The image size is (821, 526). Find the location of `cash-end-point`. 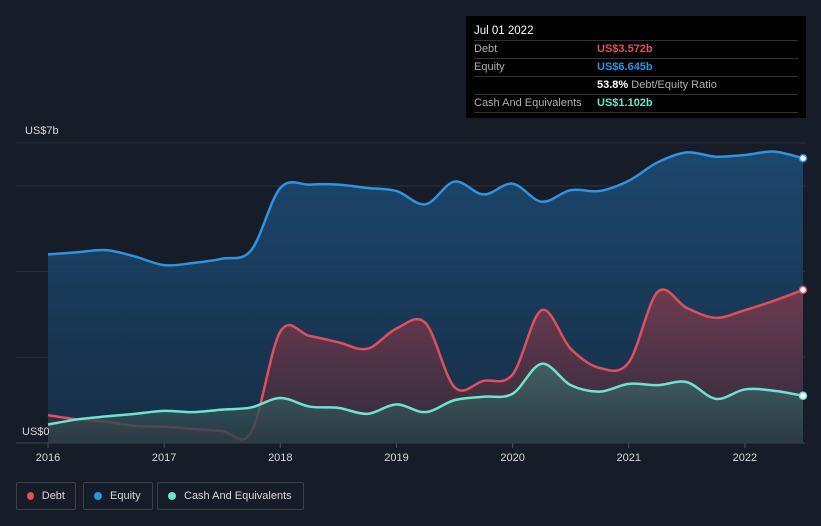

cash-end-point is located at coordinates (803, 396).